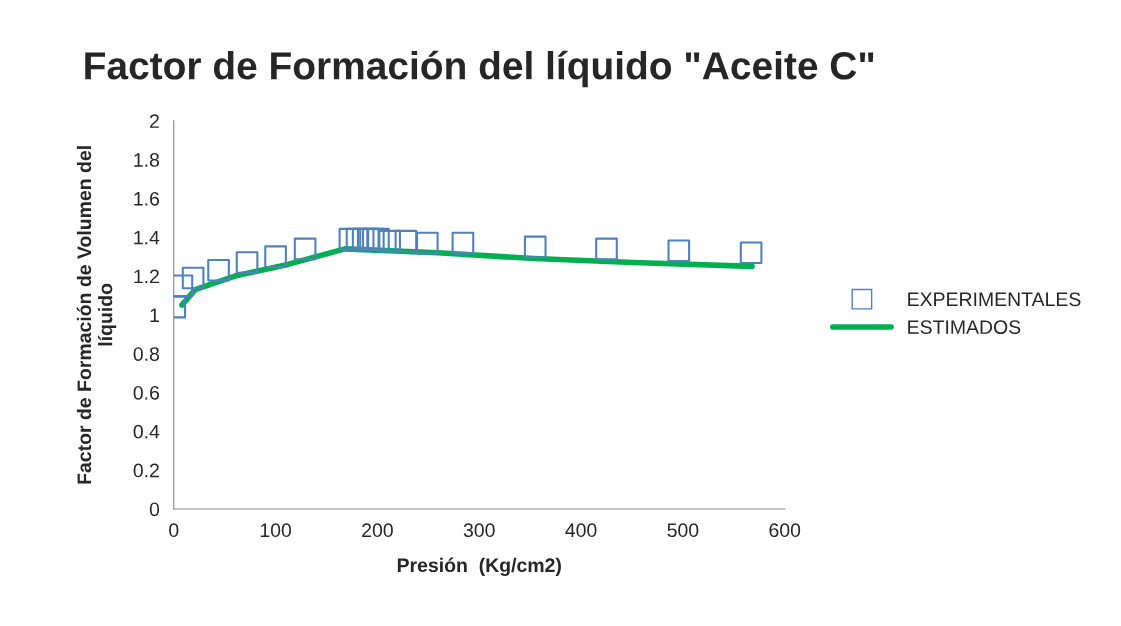 Image resolution: width=1121 pixels, height=626 pixels. Describe the element at coordinates (154, 121) in the screenshot. I see `y-tick-label: 2` at that location.